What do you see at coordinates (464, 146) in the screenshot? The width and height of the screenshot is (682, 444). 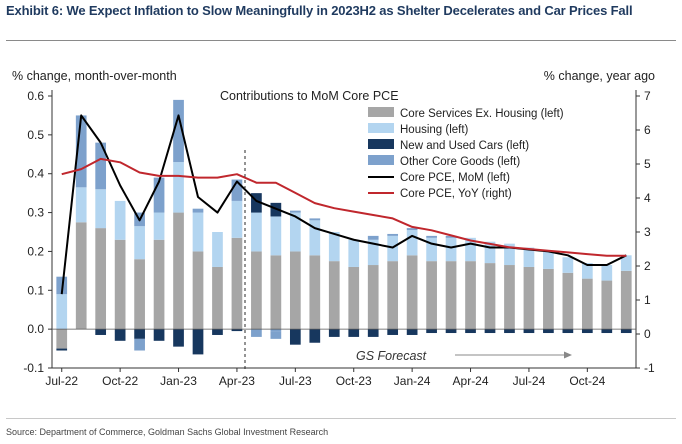 I see `legend-label: New and Used Cars (left)` at bounding box center [464, 146].